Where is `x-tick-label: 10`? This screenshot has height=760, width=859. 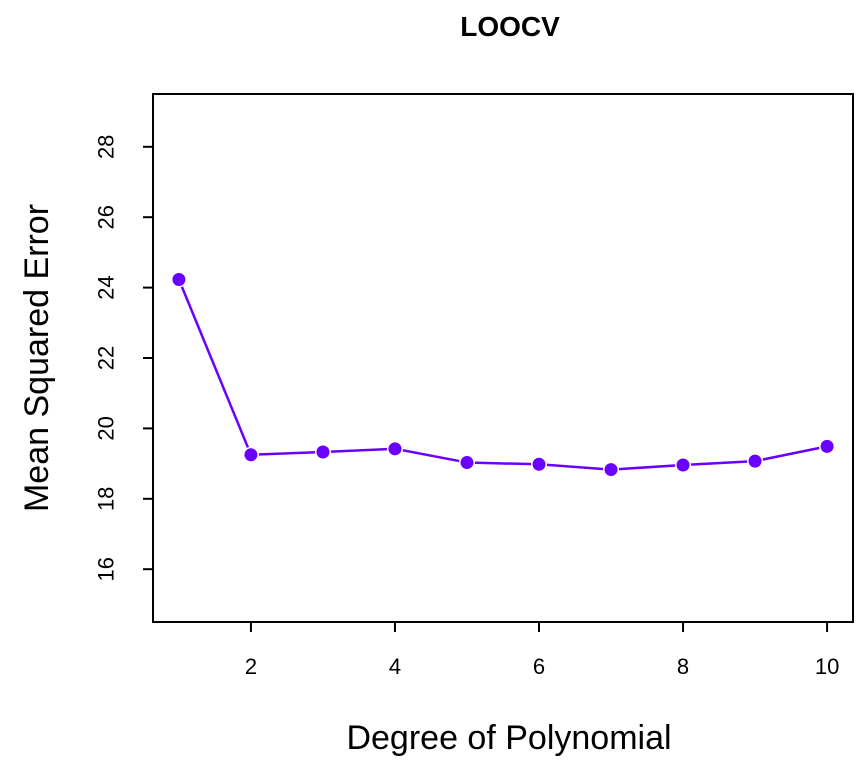
x-tick-label: 10 is located at coordinates (827, 666).